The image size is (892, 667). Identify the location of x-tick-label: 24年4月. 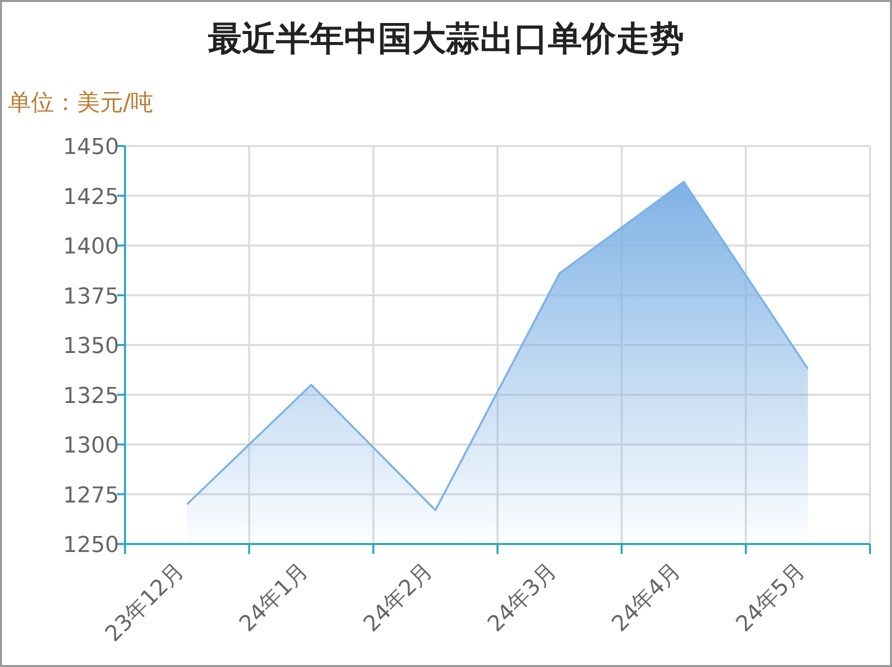
(647, 598).